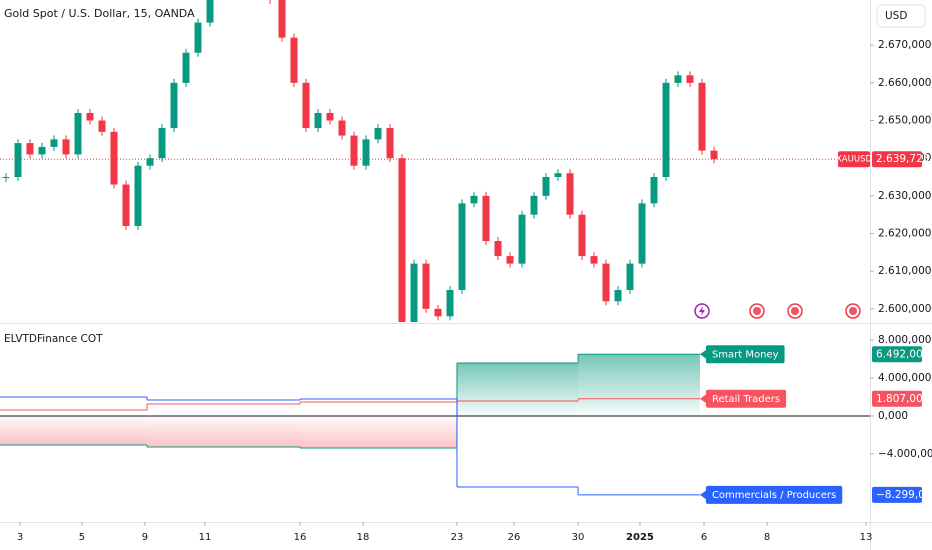 This screenshot has height=550, width=932. I want to click on x-tick-label: 3, so click(20, 537).